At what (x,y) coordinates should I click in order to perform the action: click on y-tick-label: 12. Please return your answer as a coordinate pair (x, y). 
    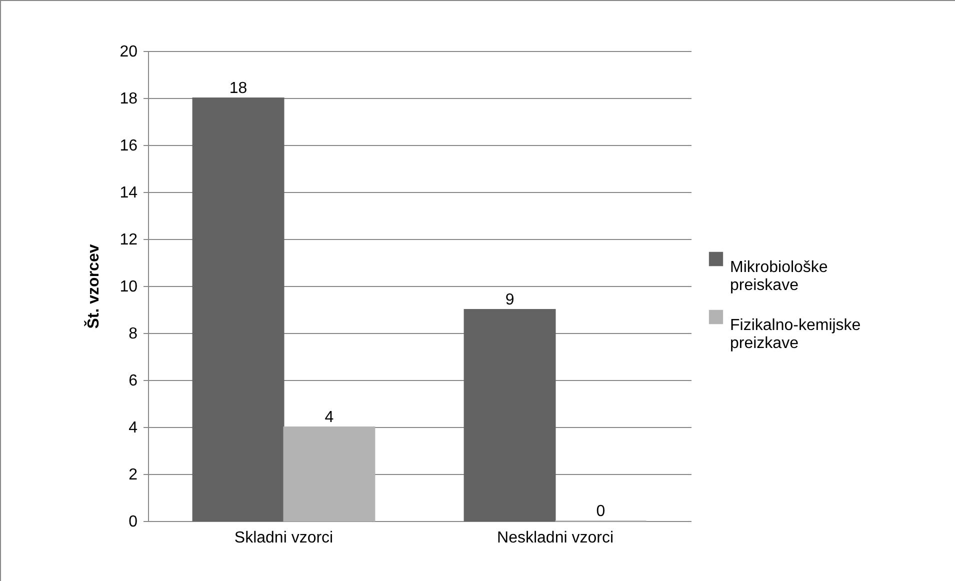
    Looking at the image, I should click on (129, 240).